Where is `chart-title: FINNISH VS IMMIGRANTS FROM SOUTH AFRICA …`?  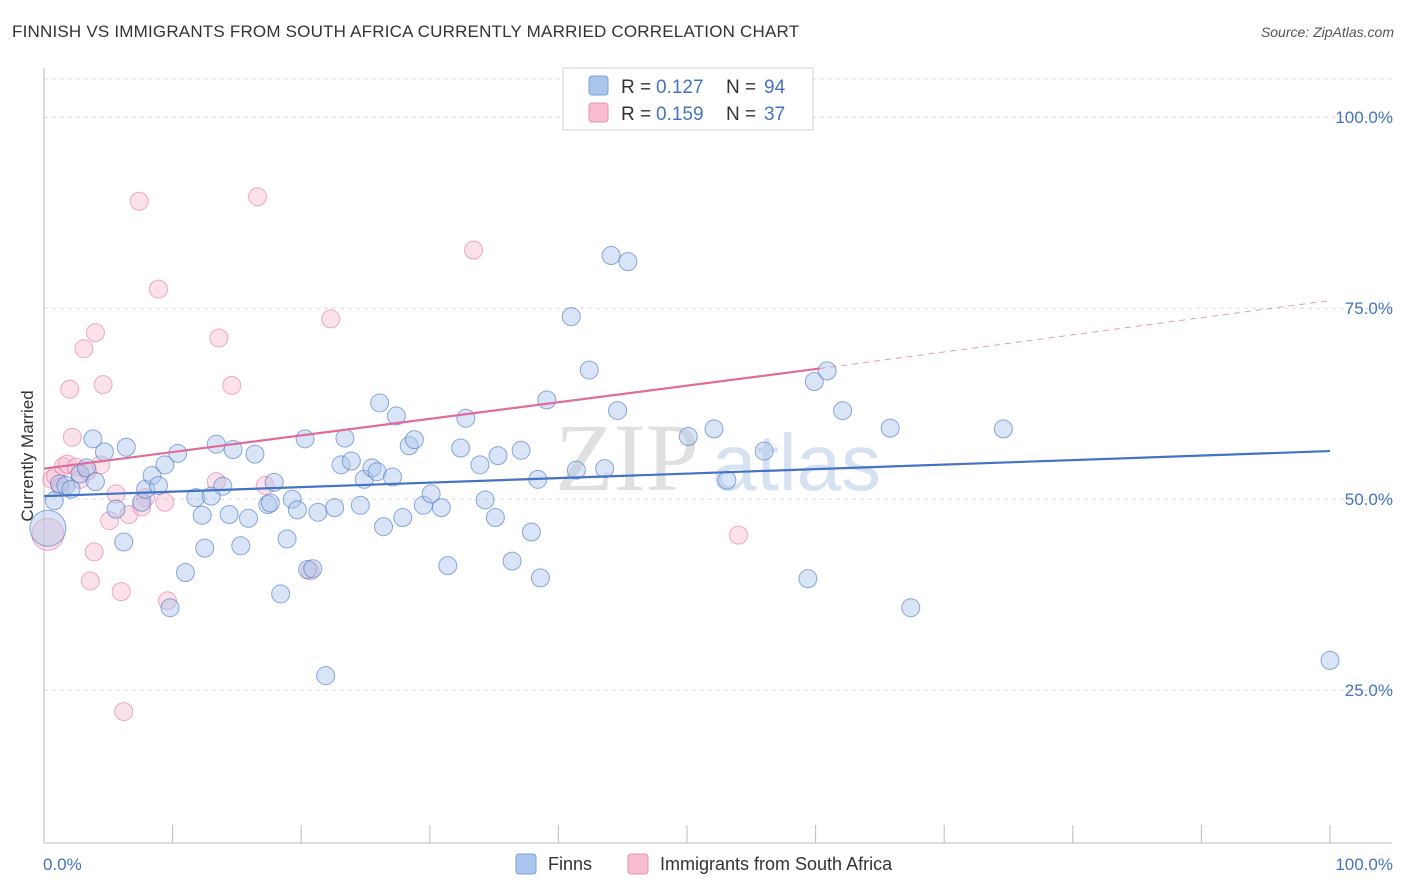 chart-title: FINNISH VS IMMIGRANTS FROM SOUTH AFRICA … is located at coordinates (406, 31).